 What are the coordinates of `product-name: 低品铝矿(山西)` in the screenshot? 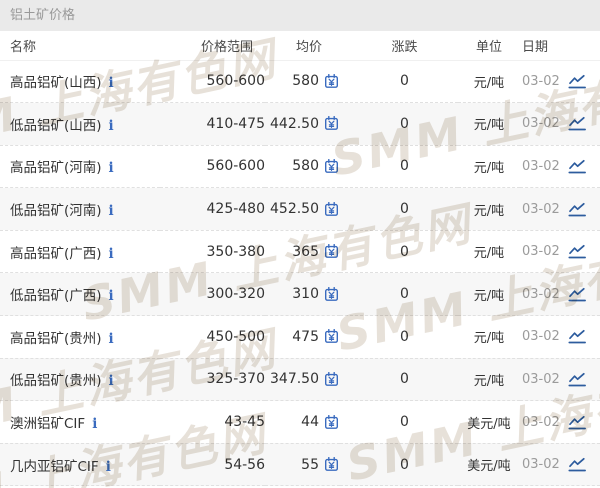 It's located at (56, 125).